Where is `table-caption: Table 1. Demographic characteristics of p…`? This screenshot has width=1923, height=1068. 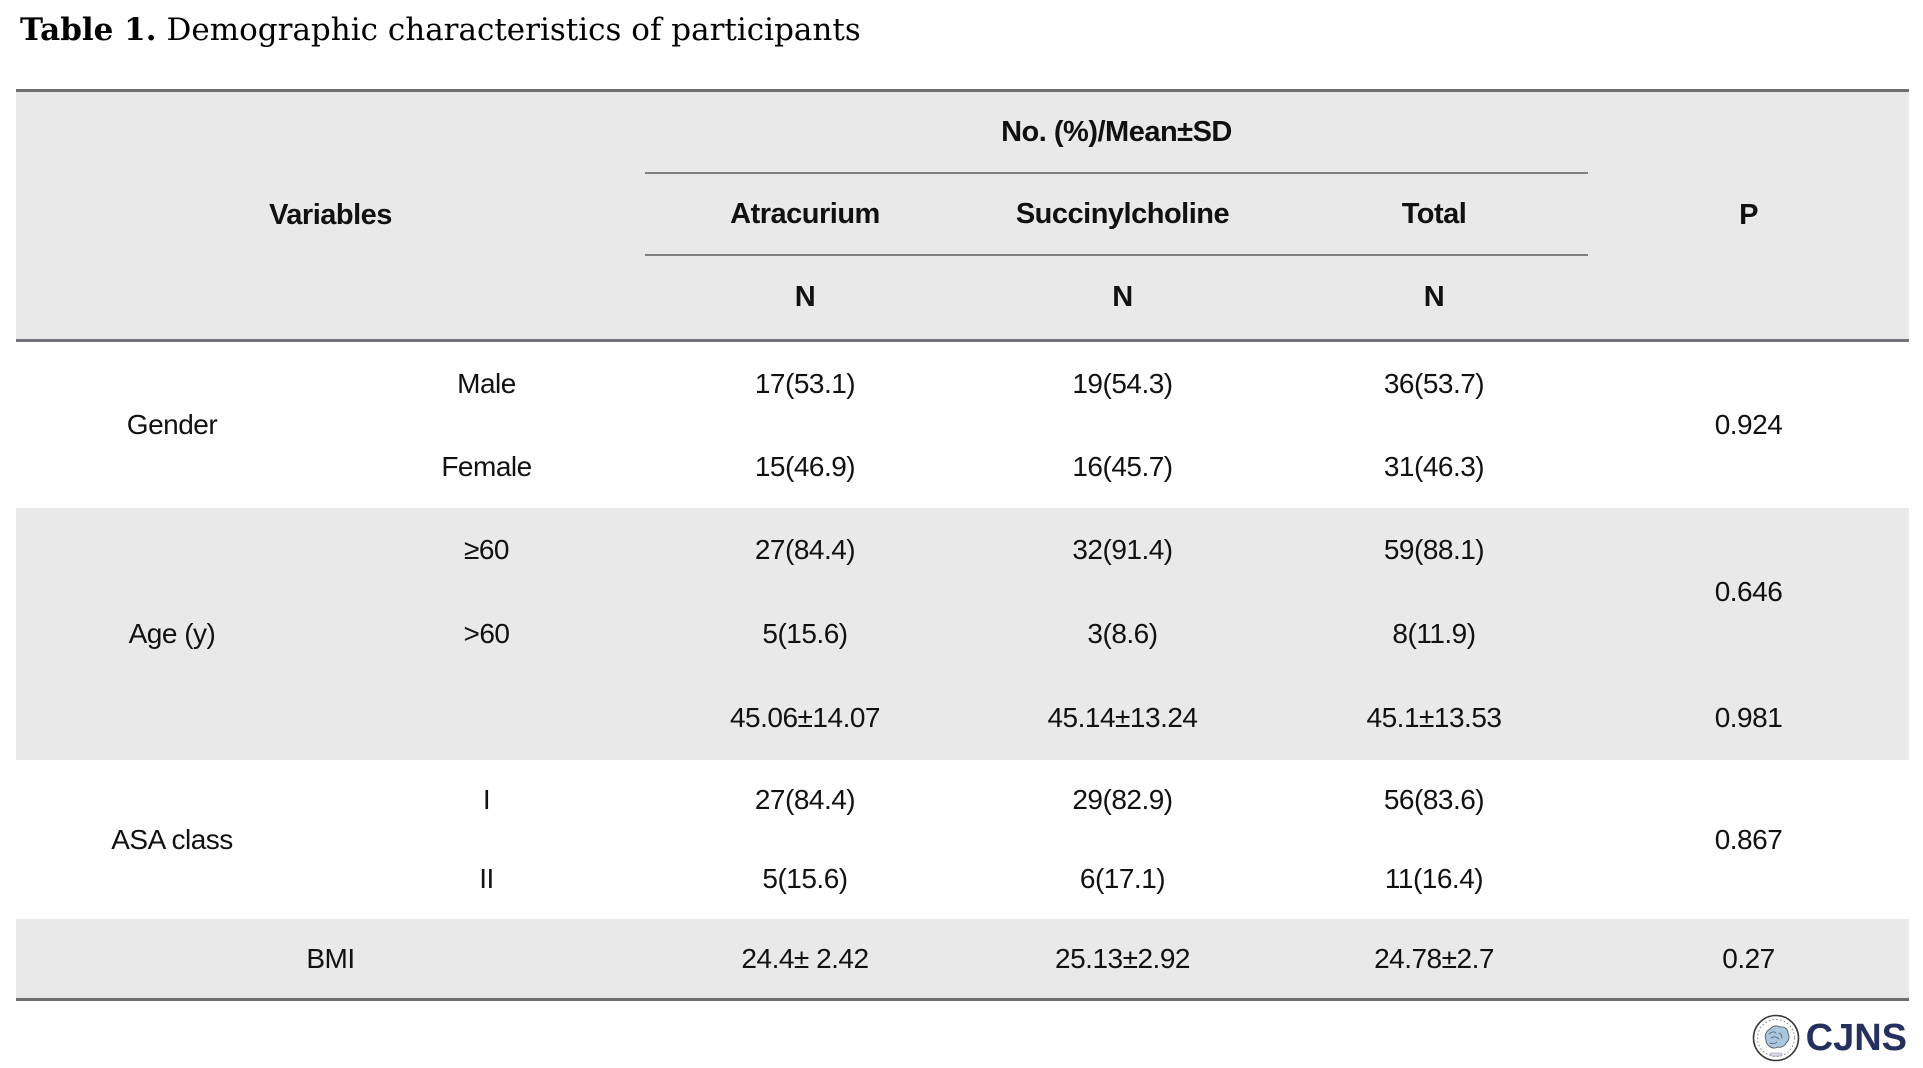 table-caption: Table 1. Demographic characteristics of p… is located at coordinates (440, 30).